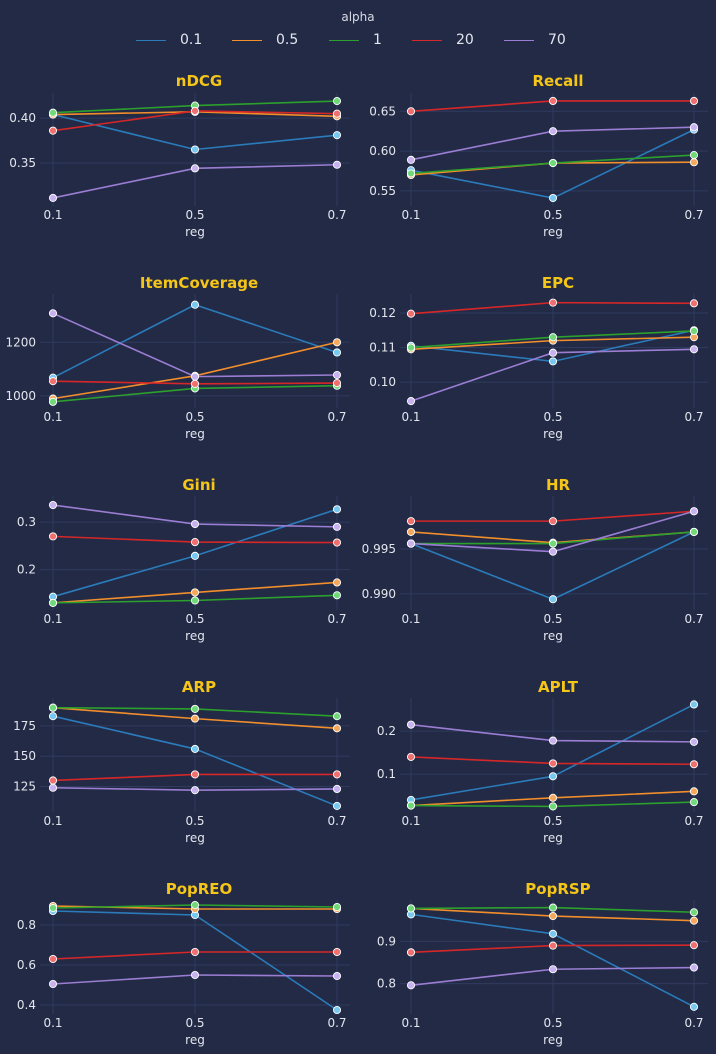 The image size is (716, 1054). I want to click on panel-hr: HR 0.990 0.995 0.1 0.5 0.7 reg, so click(535, 559).